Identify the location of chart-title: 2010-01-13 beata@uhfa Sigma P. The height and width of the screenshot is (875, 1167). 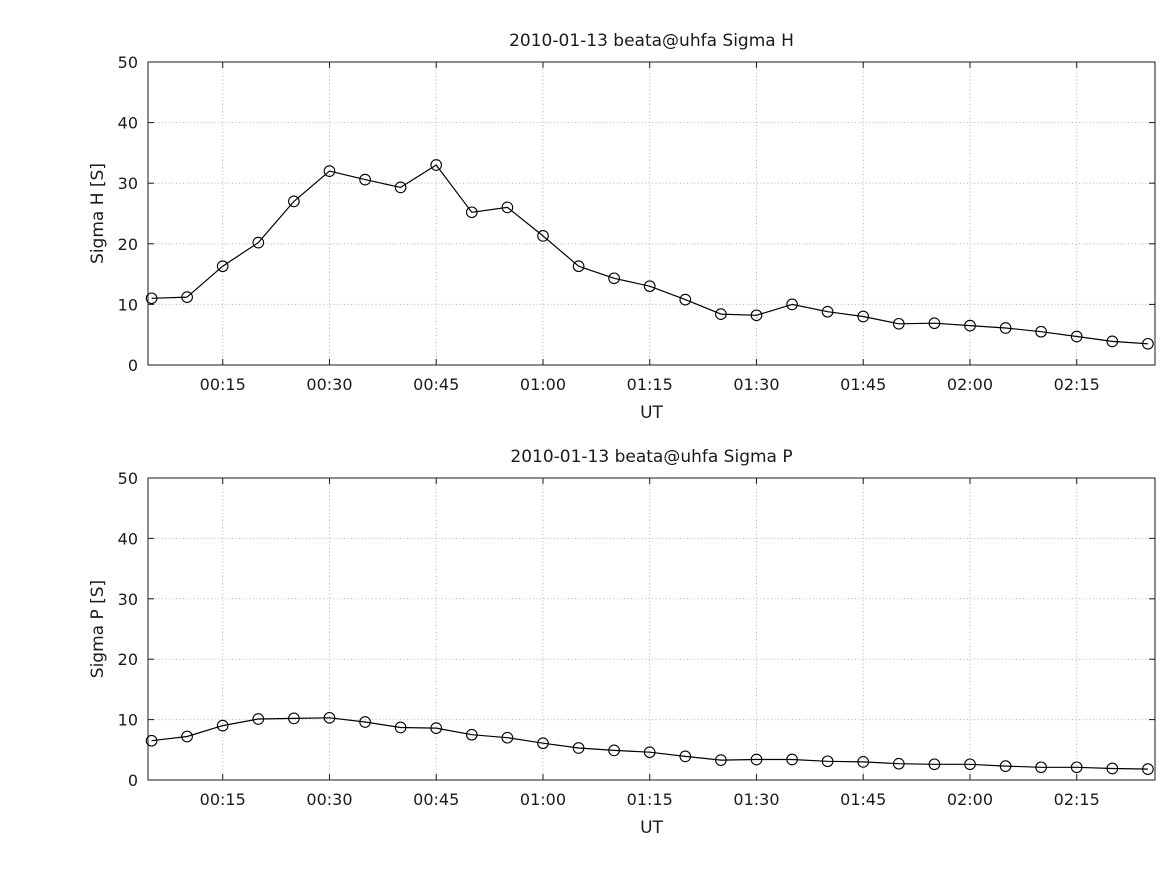
(651, 457).